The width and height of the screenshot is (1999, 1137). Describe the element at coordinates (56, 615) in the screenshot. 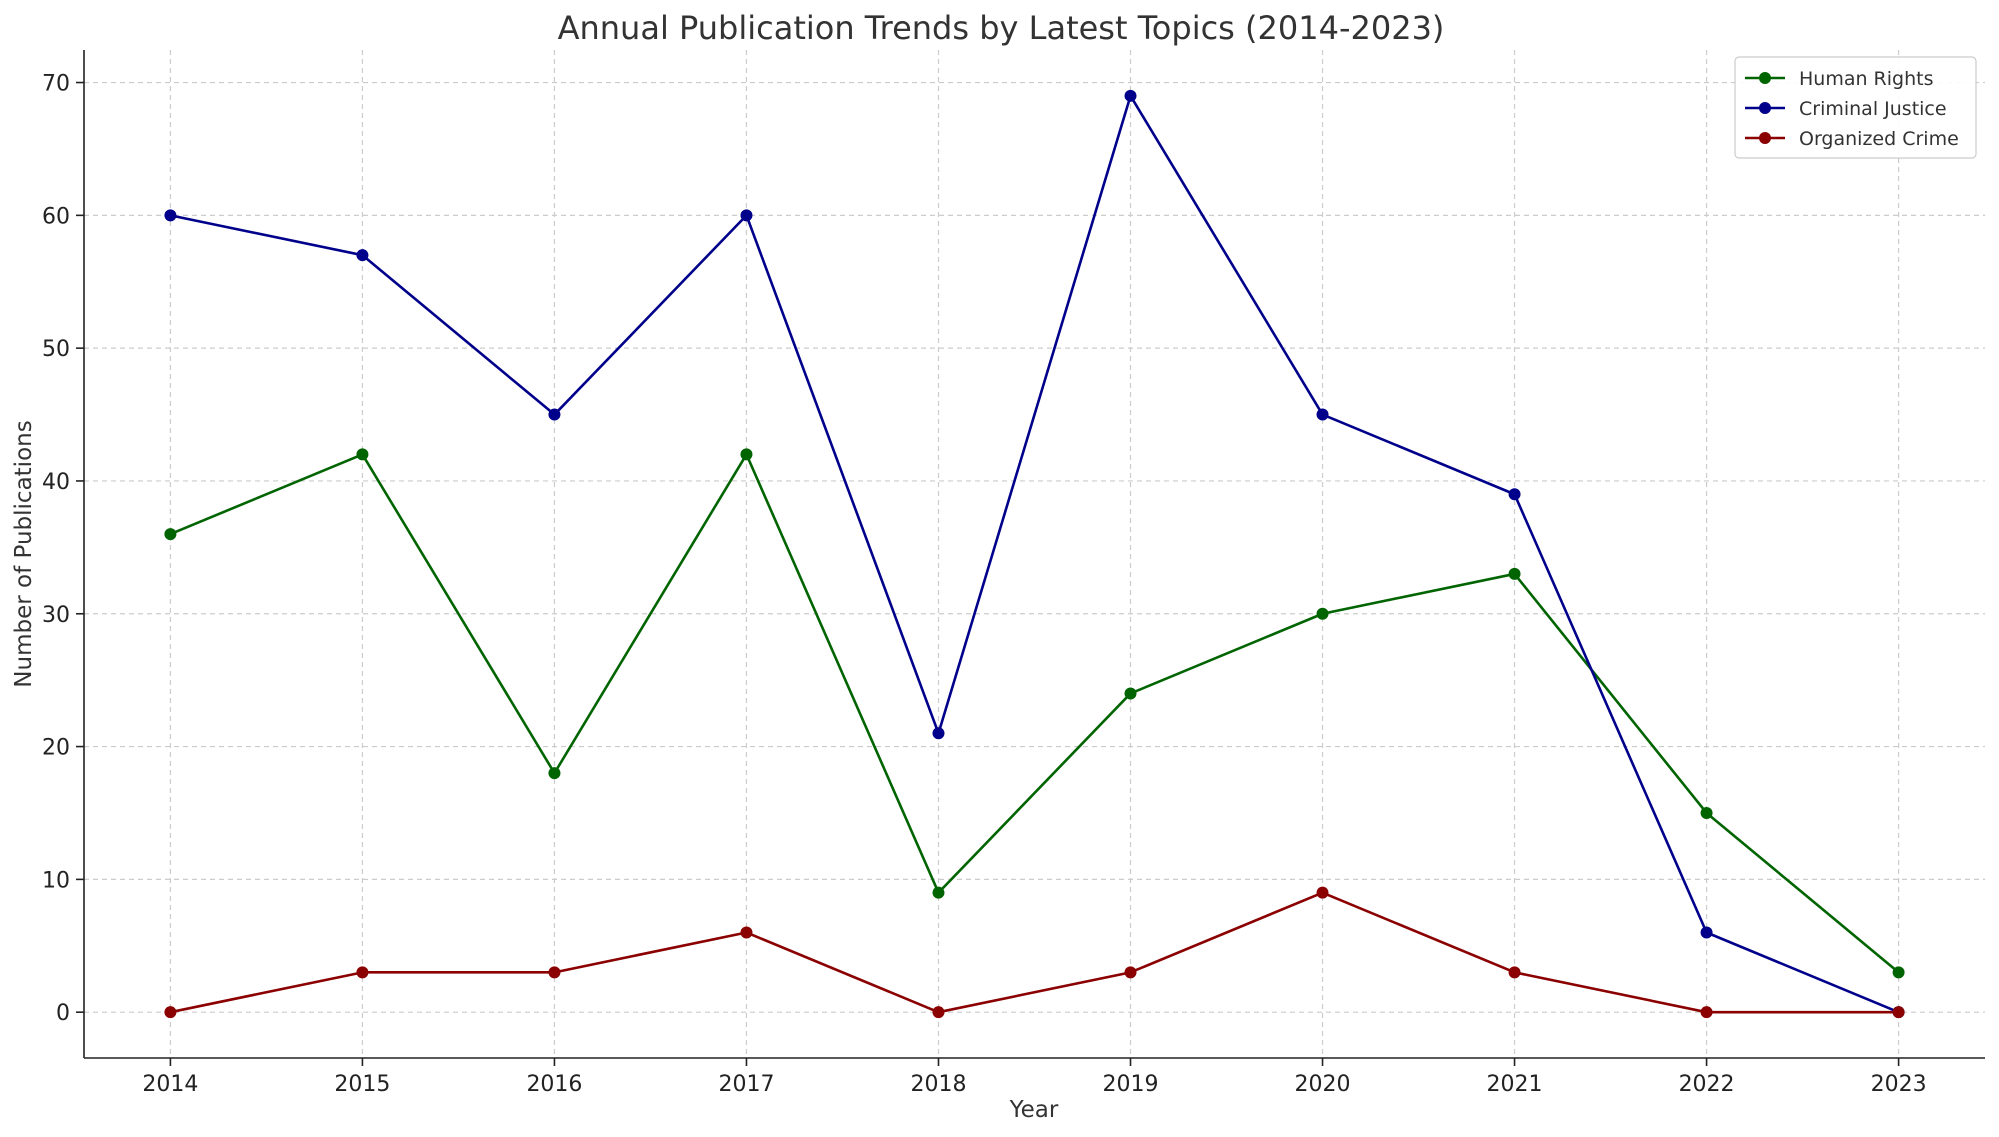

I see `y-tick-label: 30` at that location.